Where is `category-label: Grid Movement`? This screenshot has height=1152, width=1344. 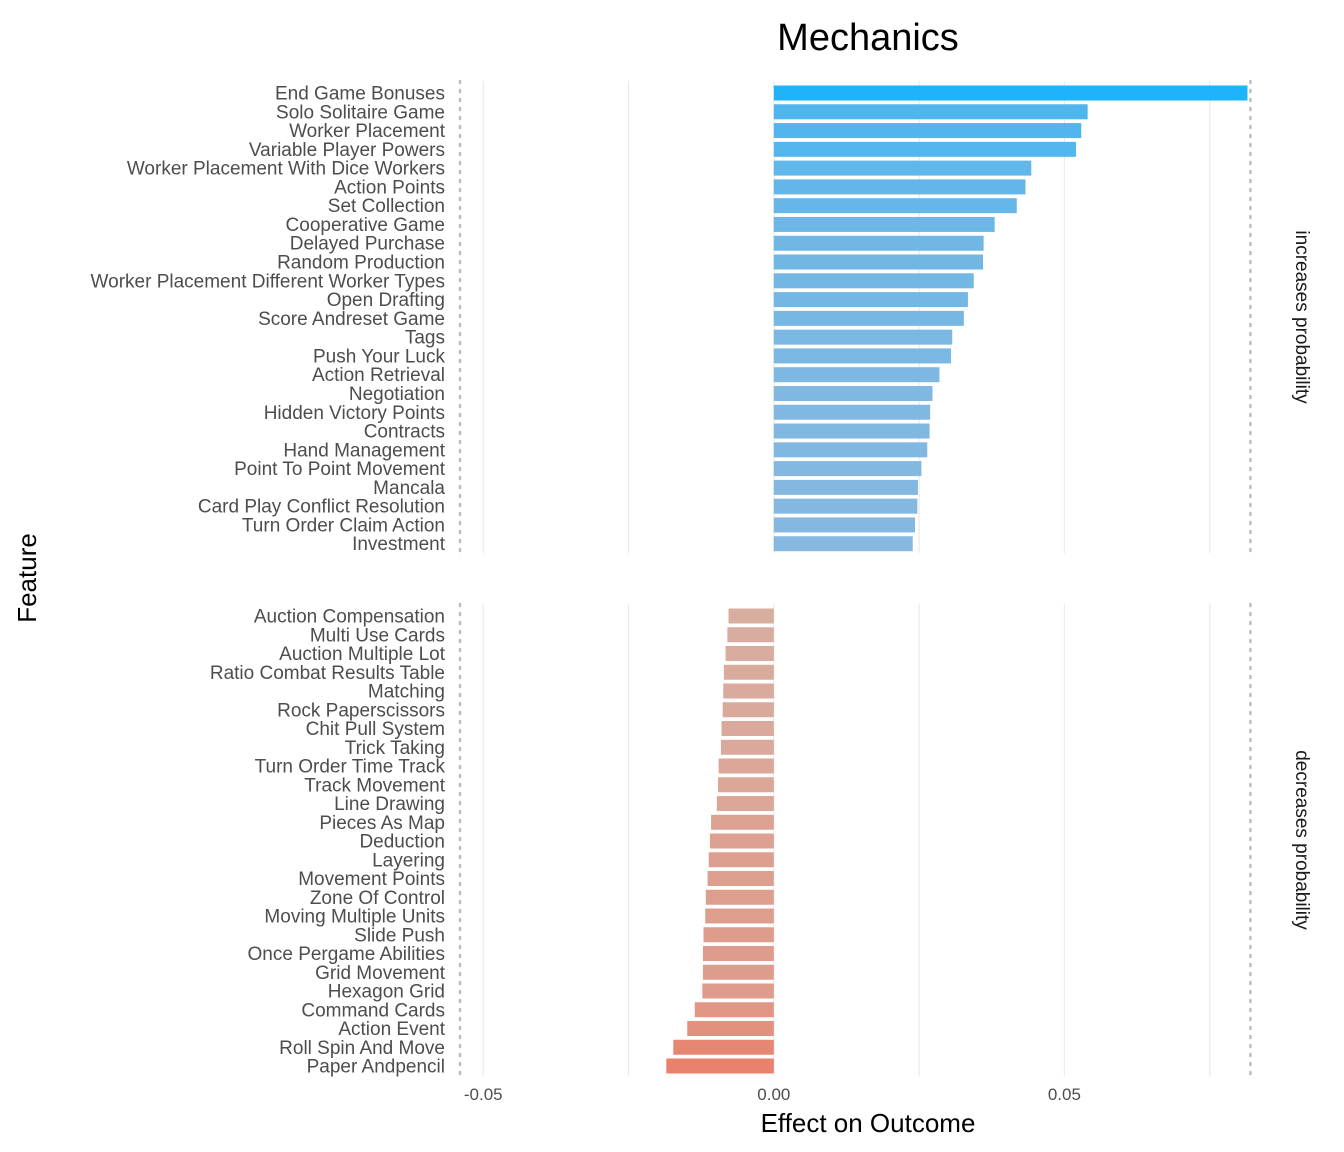
category-label: Grid Movement is located at coordinates (380, 973).